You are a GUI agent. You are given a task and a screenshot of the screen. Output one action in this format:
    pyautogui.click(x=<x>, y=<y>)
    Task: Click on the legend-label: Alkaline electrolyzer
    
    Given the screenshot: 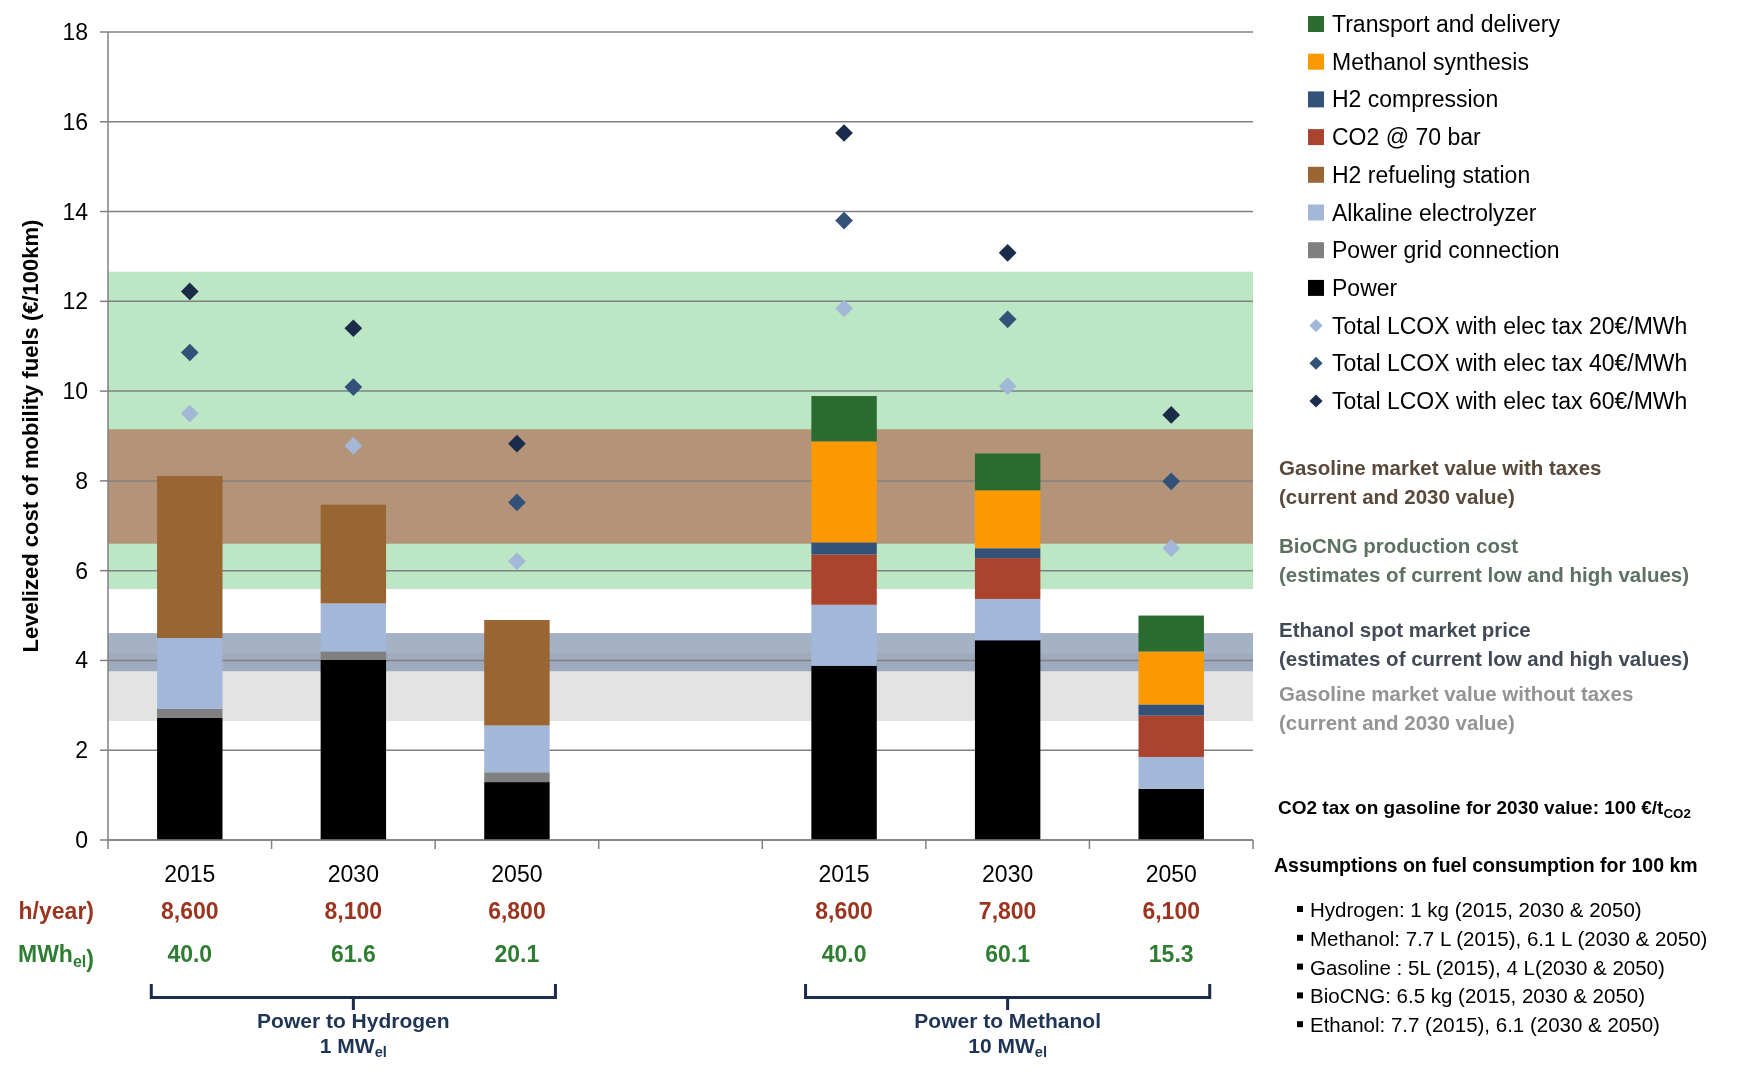 What is the action you would take?
    pyautogui.click(x=1434, y=212)
    